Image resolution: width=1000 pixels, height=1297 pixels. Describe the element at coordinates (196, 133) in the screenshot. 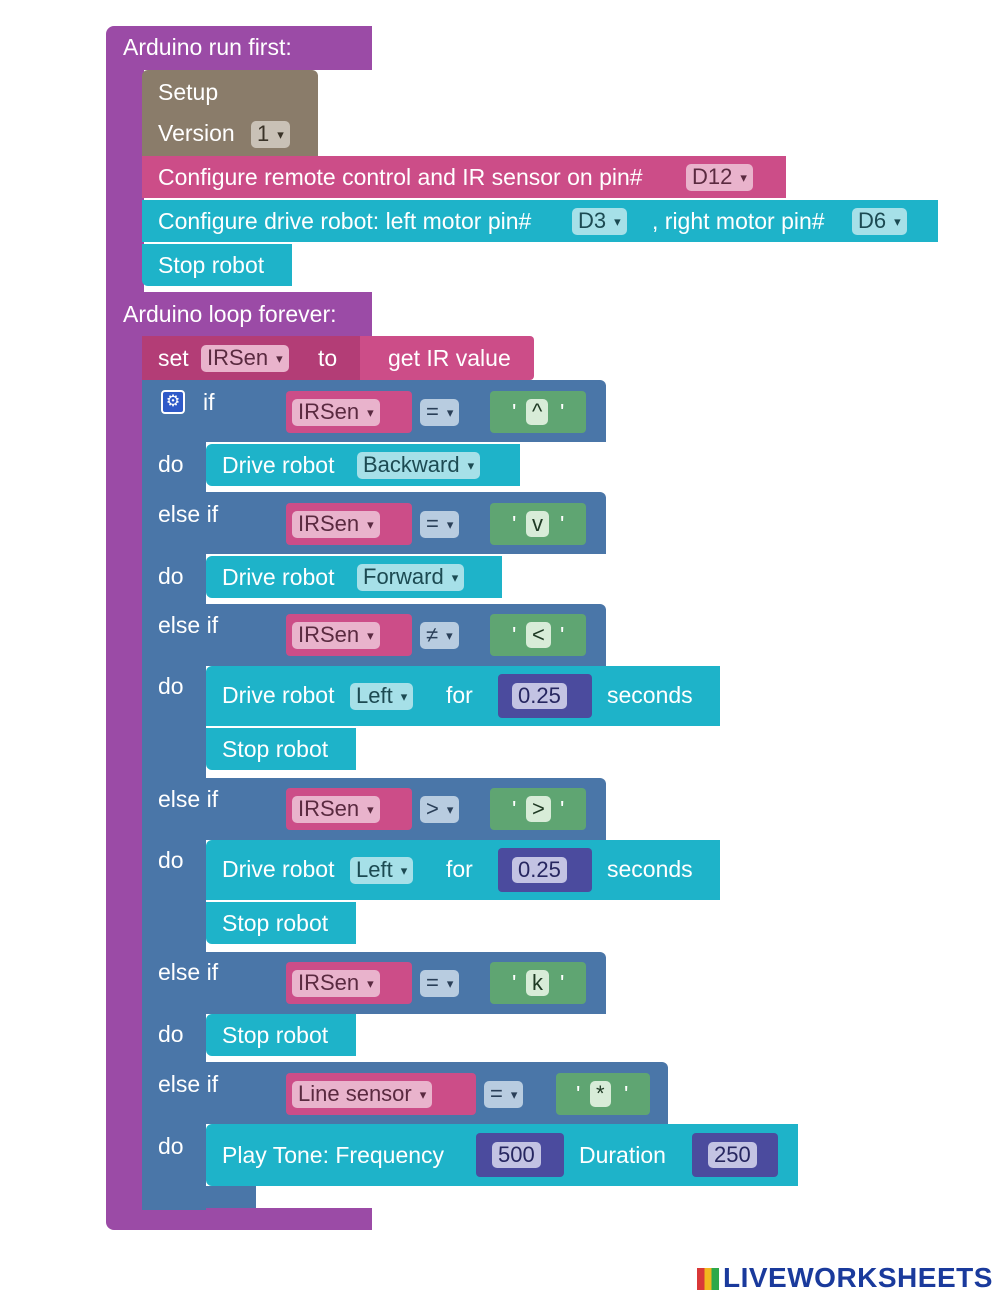

I see `version-label: Version` at that location.